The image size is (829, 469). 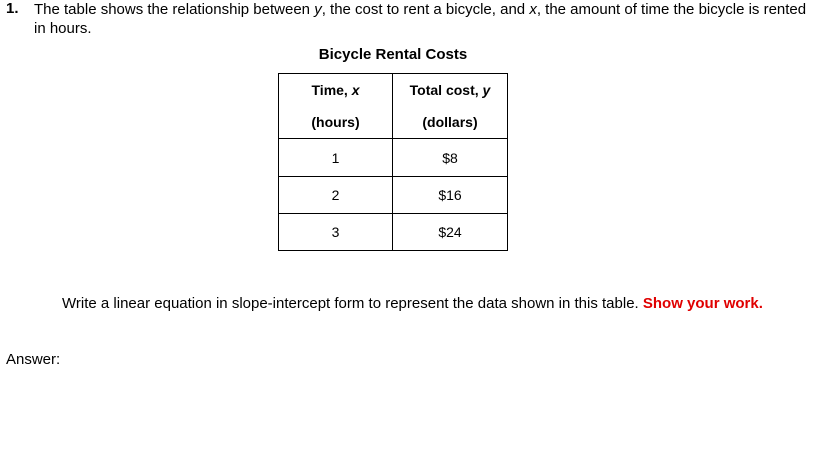 What do you see at coordinates (450, 122) in the screenshot?
I see `header-unit: (dollars)` at bounding box center [450, 122].